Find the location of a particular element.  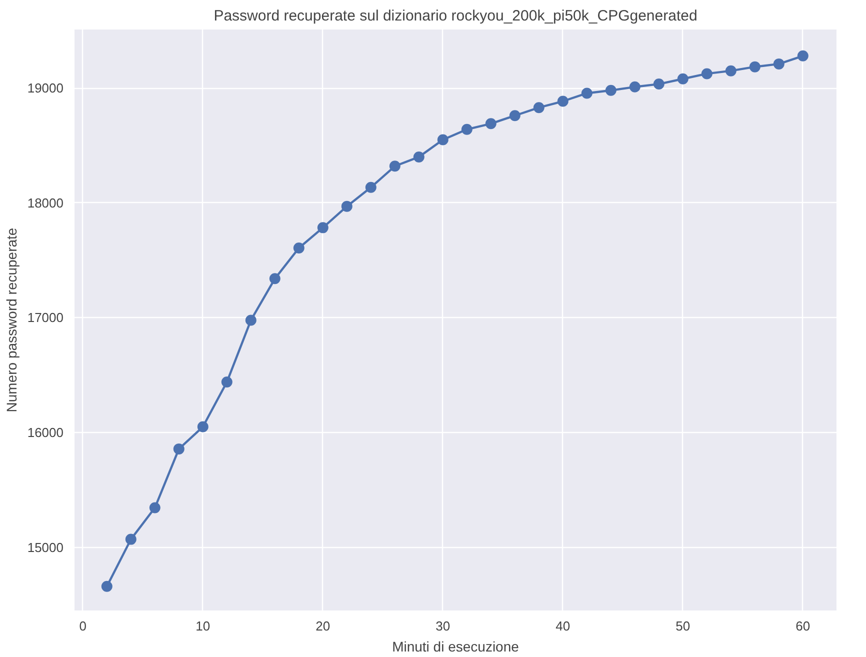

y-tick-label: 17000 is located at coordinates (45, 318).